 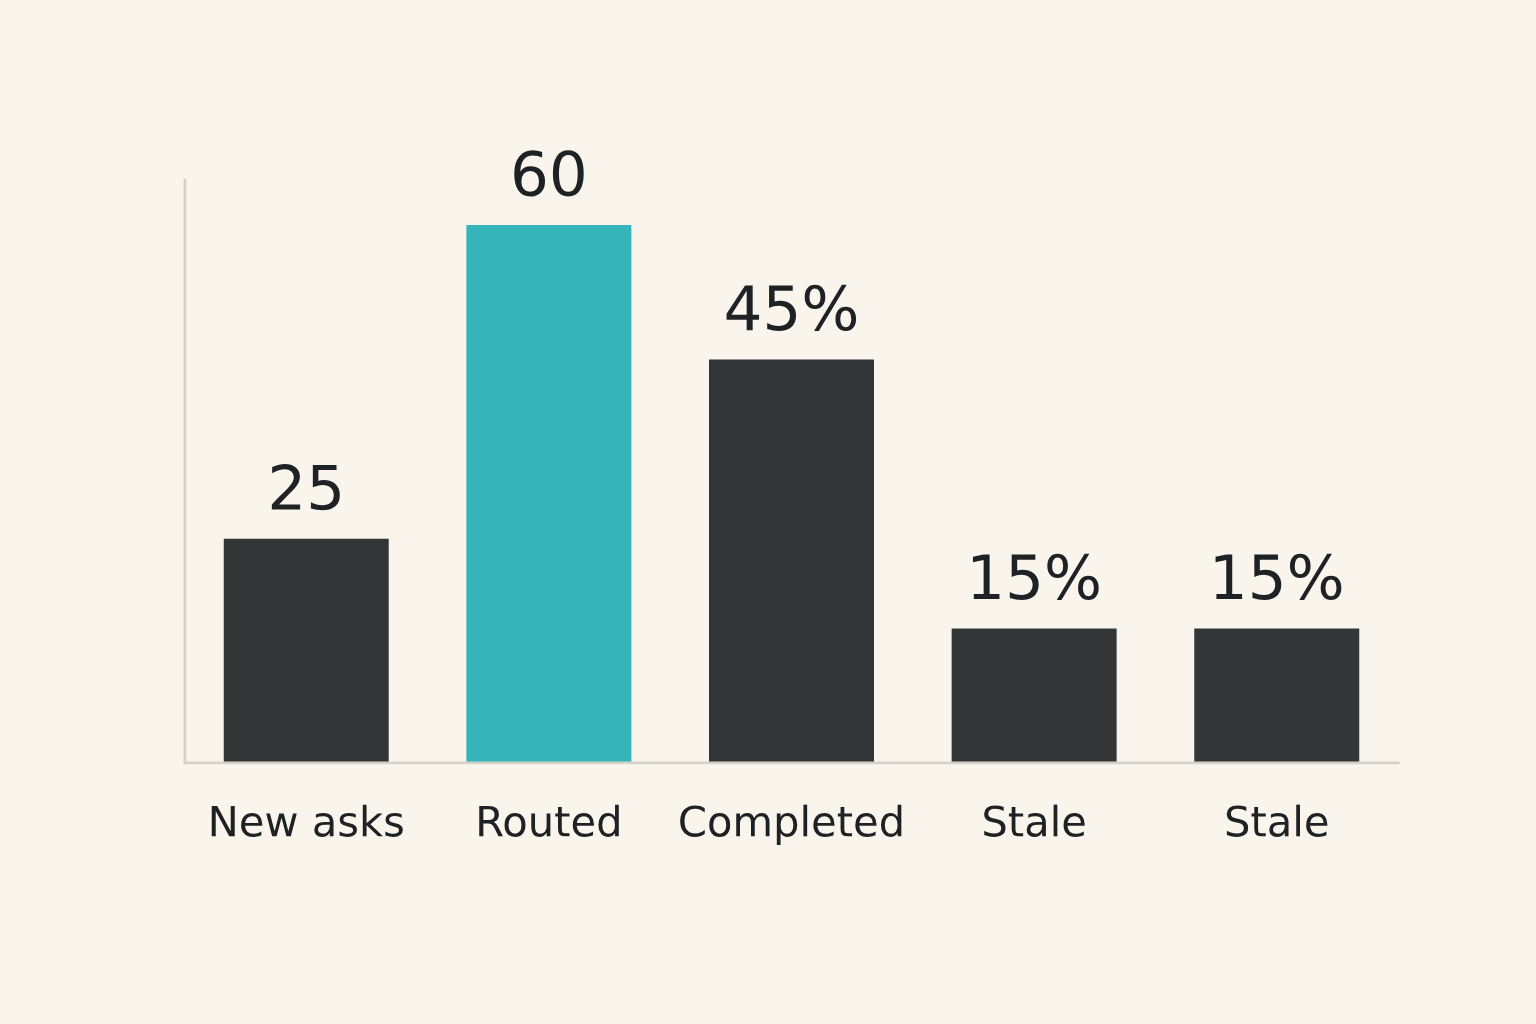 What do you see at coordinates (307, 820) in the screenshot?
I see `x-tick-label: New asks` at bounding box center [307, 820].